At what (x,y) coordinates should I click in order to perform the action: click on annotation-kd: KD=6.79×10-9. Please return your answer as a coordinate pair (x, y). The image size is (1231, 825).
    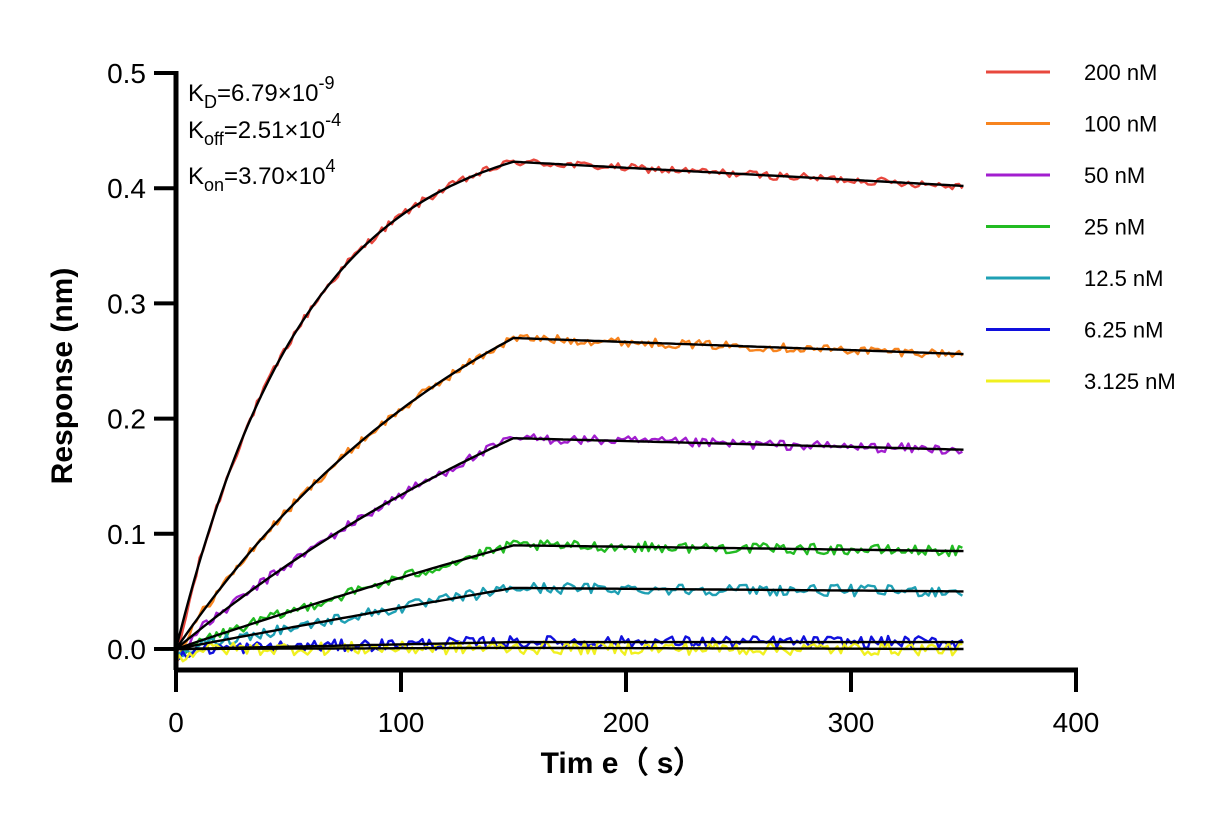
    Looking at the image, I should click on (261, 92).